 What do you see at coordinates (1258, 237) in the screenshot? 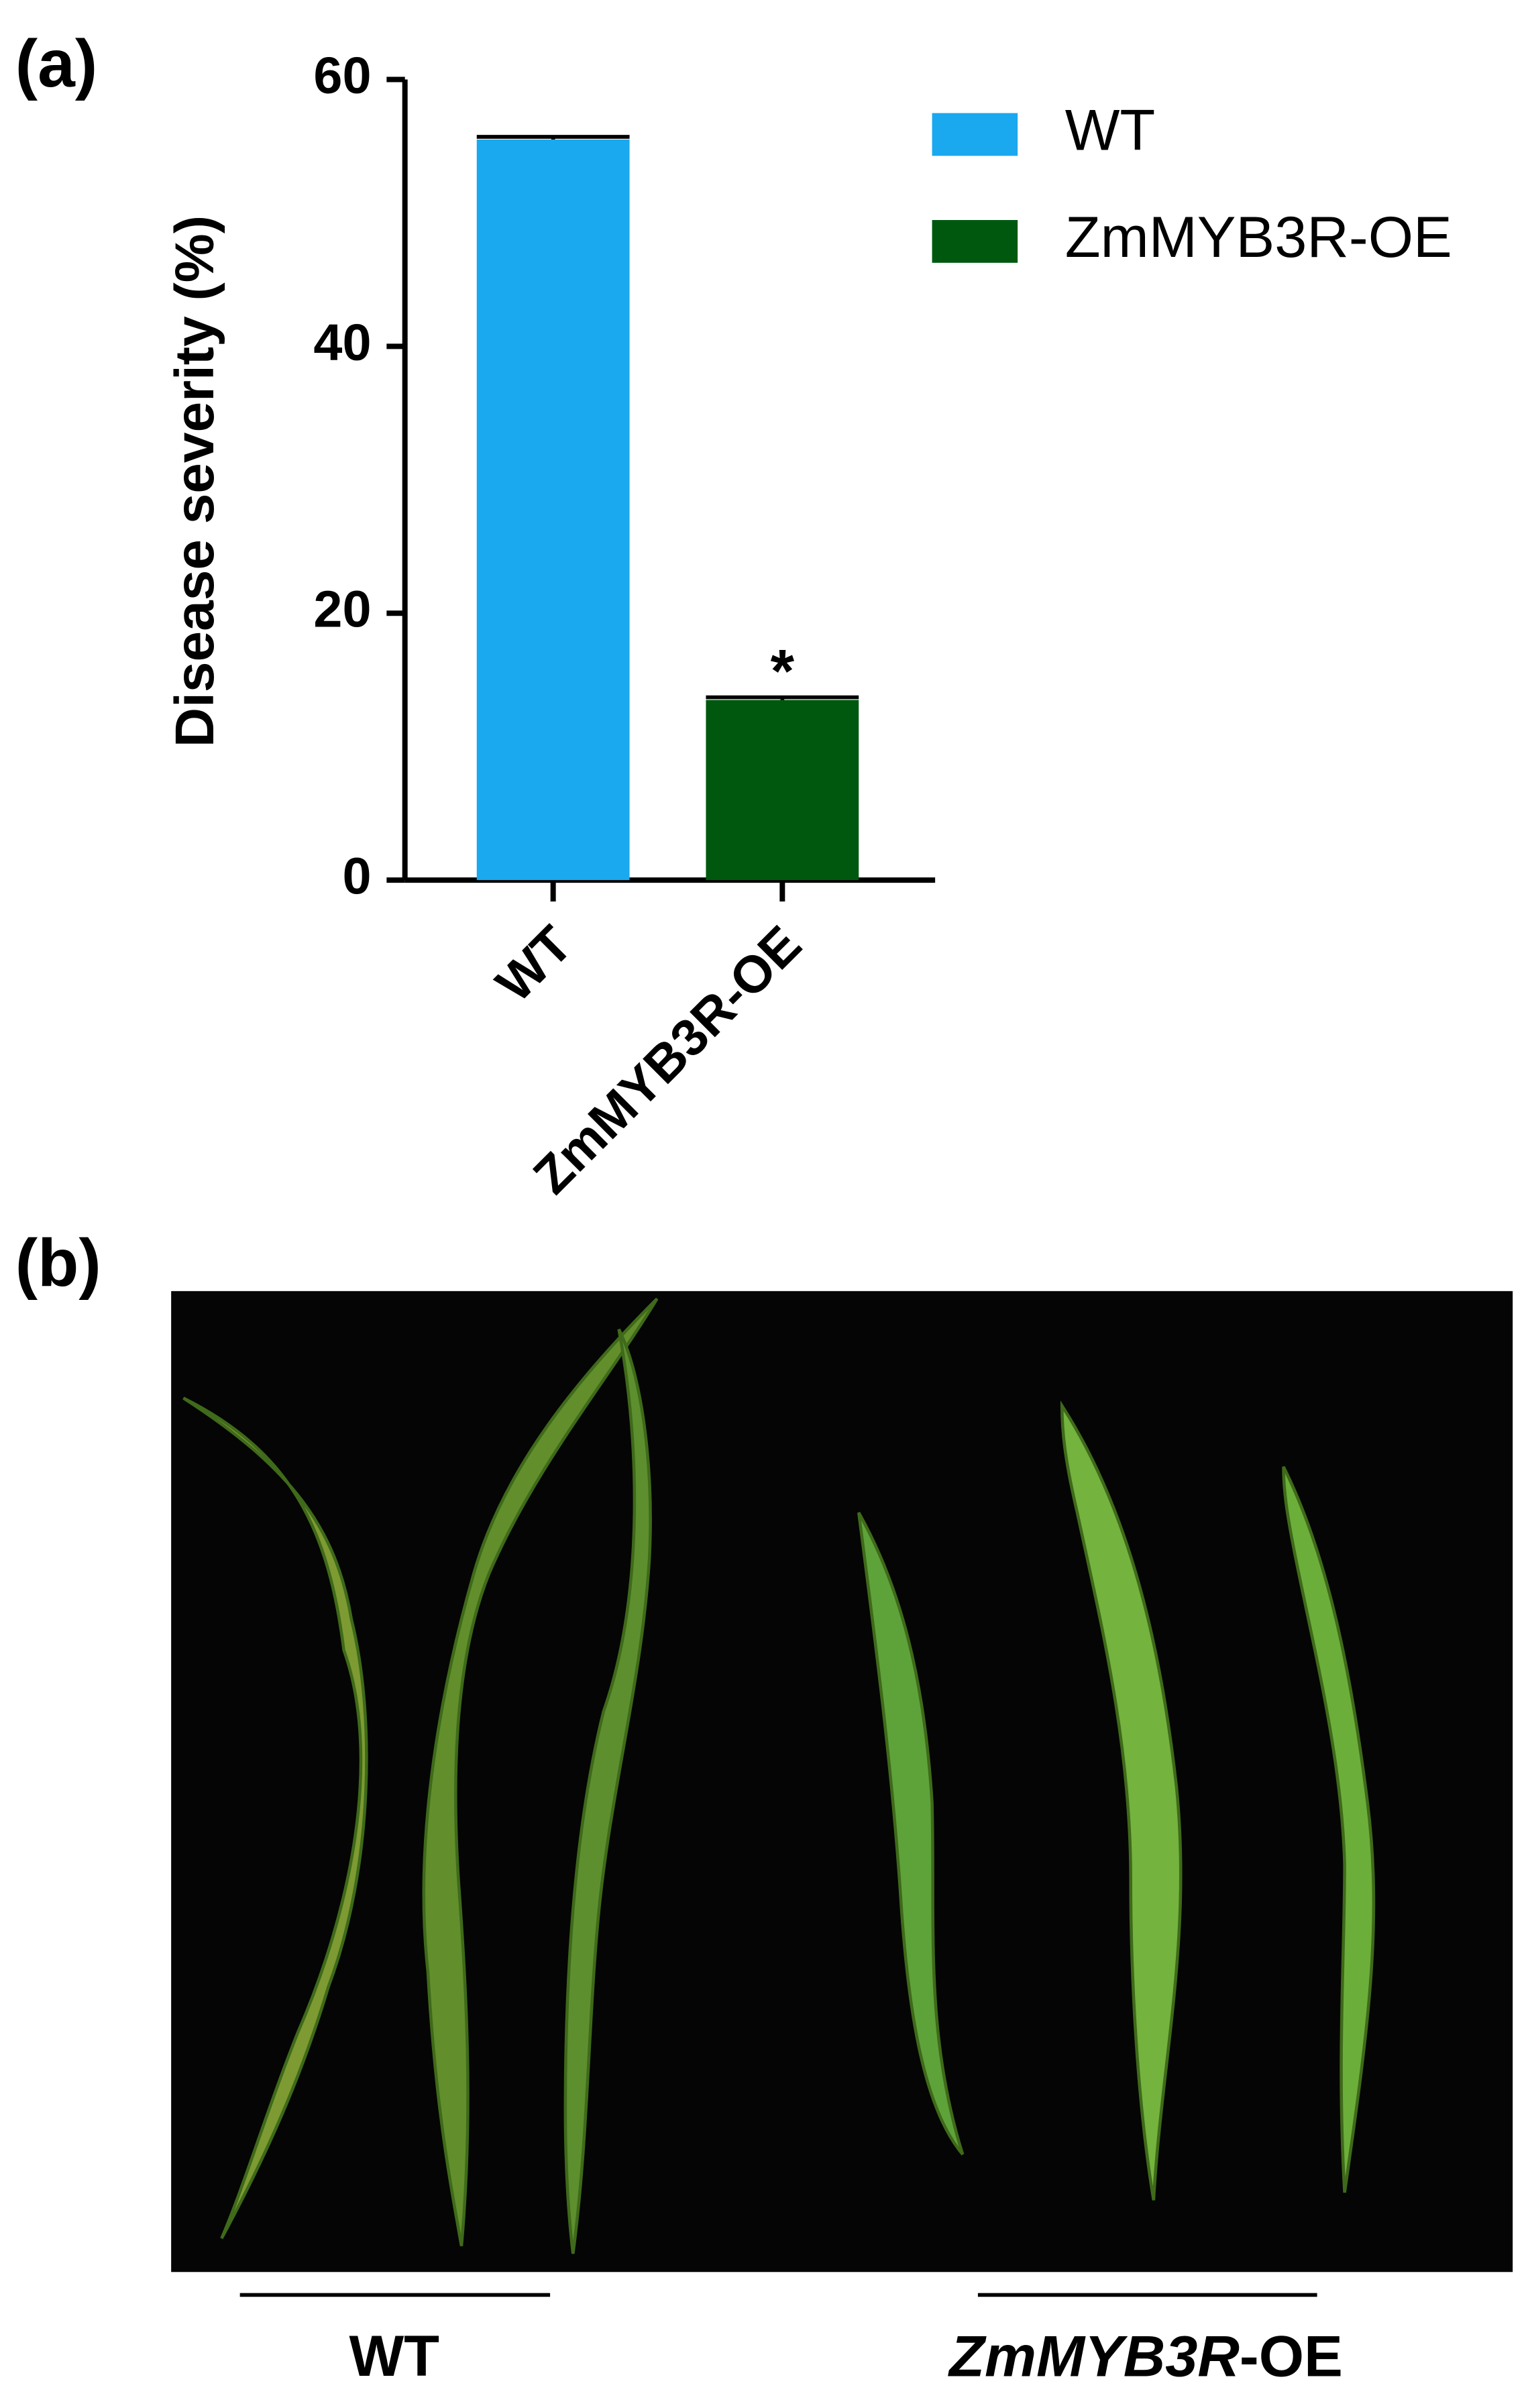
I see `legend-label: ZmMYB3R-OE` at bounding box center [1258, 237].